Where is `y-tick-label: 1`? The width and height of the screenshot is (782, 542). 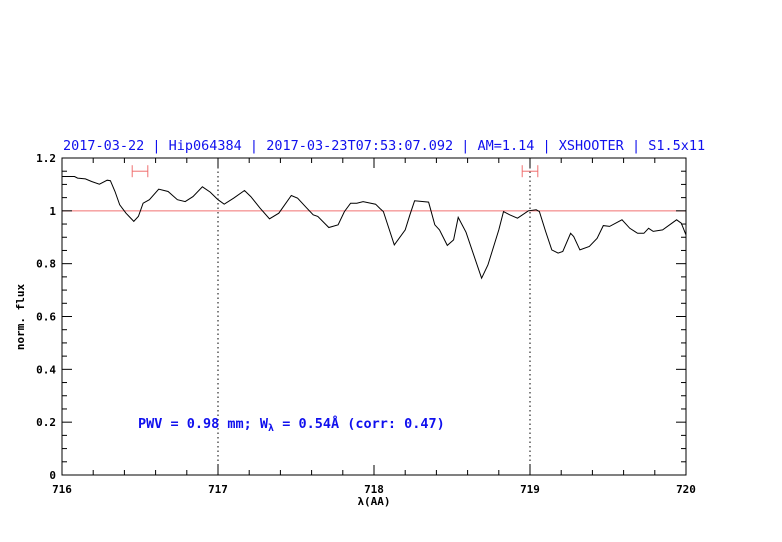 y-tick-label: 1 is located at coordinates (52, 211).